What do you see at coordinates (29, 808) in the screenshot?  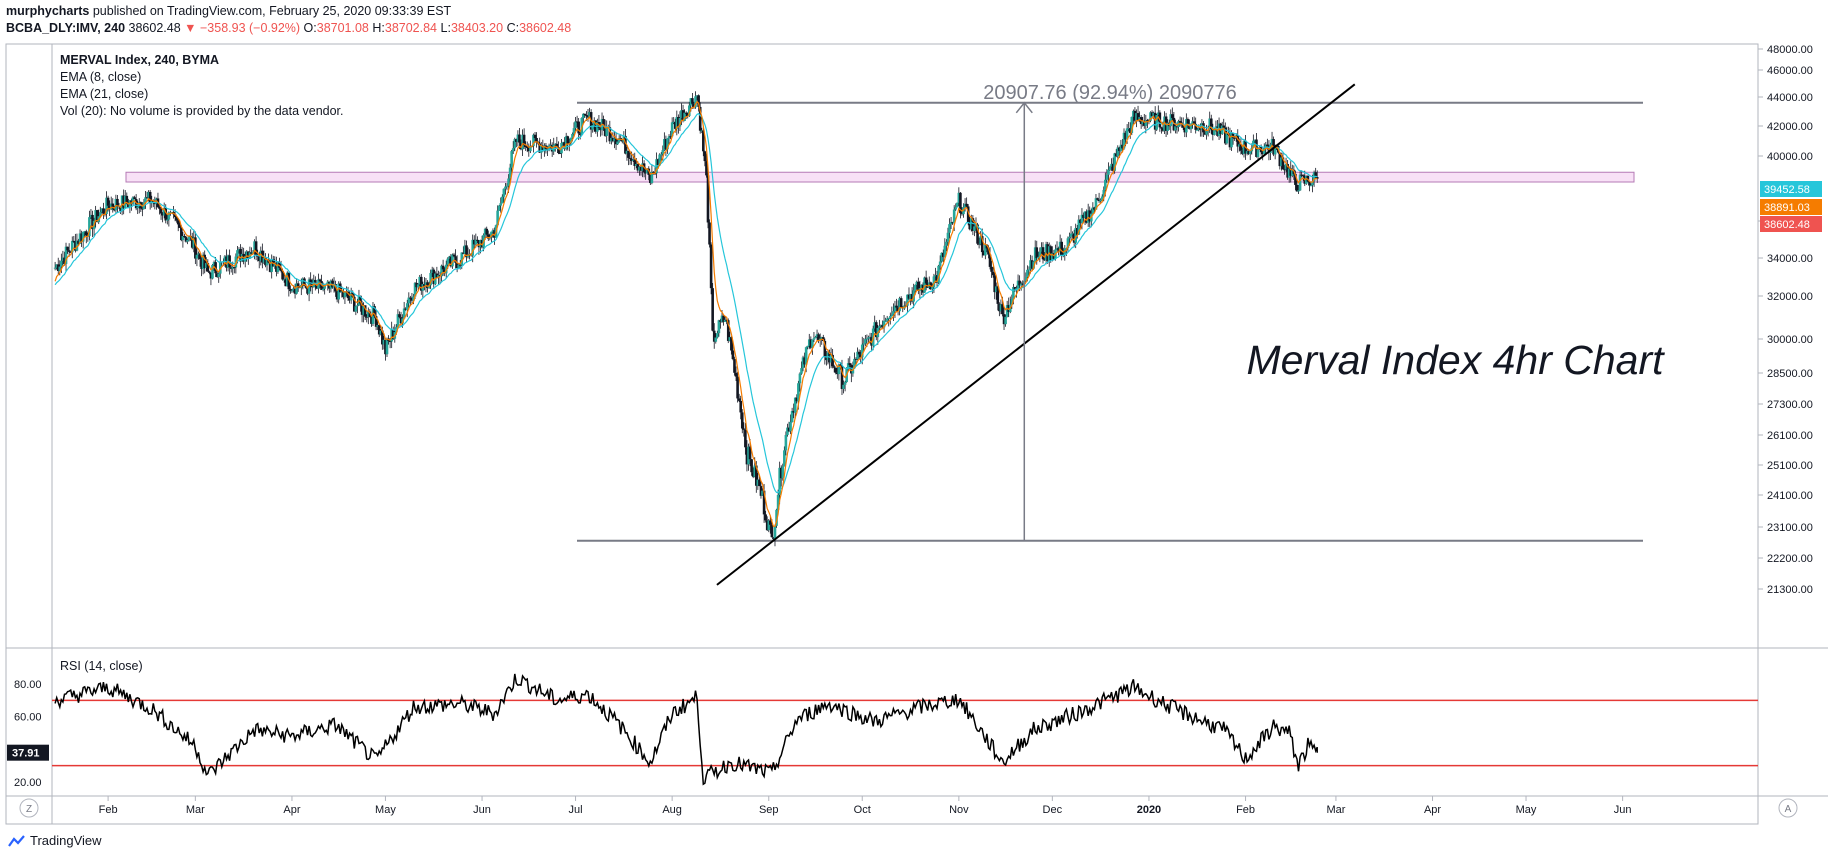 I see `timezone-button` at bounding box center [29, 808].